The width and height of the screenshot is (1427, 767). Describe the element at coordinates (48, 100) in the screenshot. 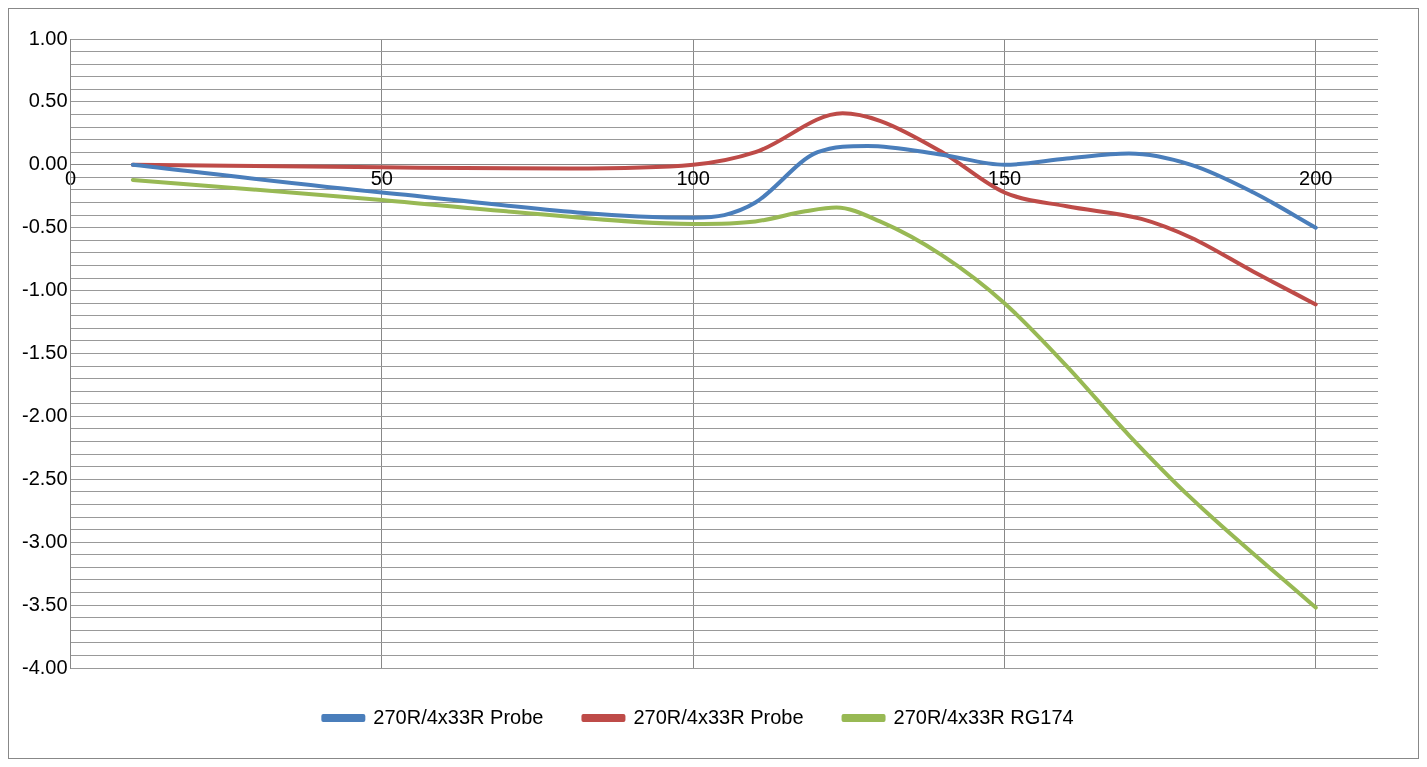

I see `y-tick-label: 0.50` at that location.